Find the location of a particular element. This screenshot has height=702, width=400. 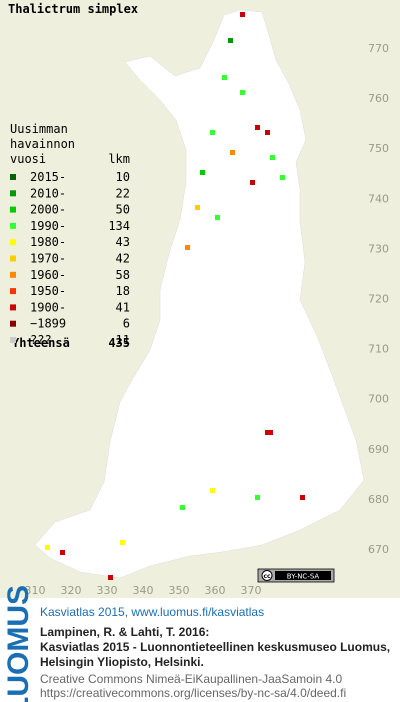

legend-count: 134 is located at coordinates (119, 226).